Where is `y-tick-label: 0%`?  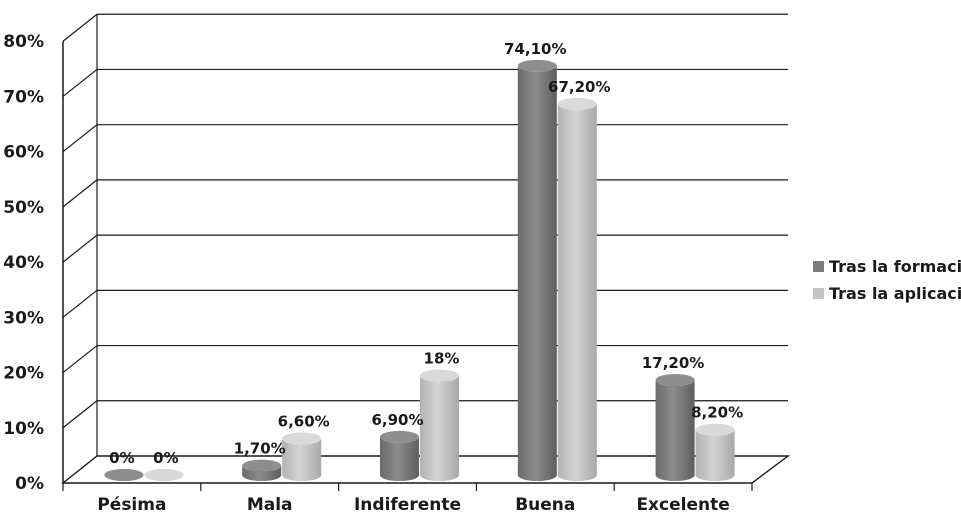 y-tick-label: 0% is located at coordinates (29, 484).